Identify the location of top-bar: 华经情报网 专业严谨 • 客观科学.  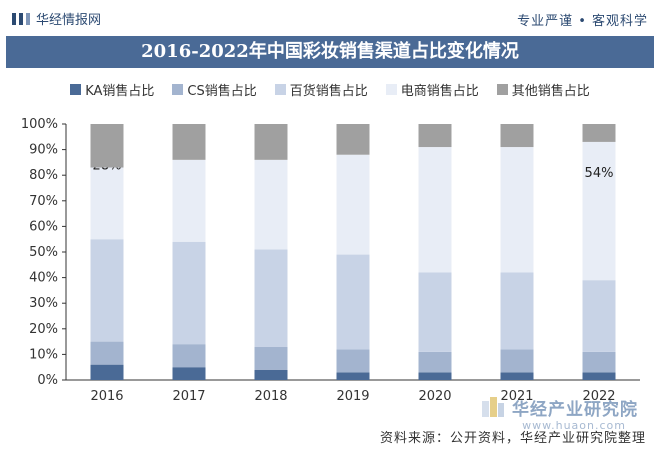
(330, 17).